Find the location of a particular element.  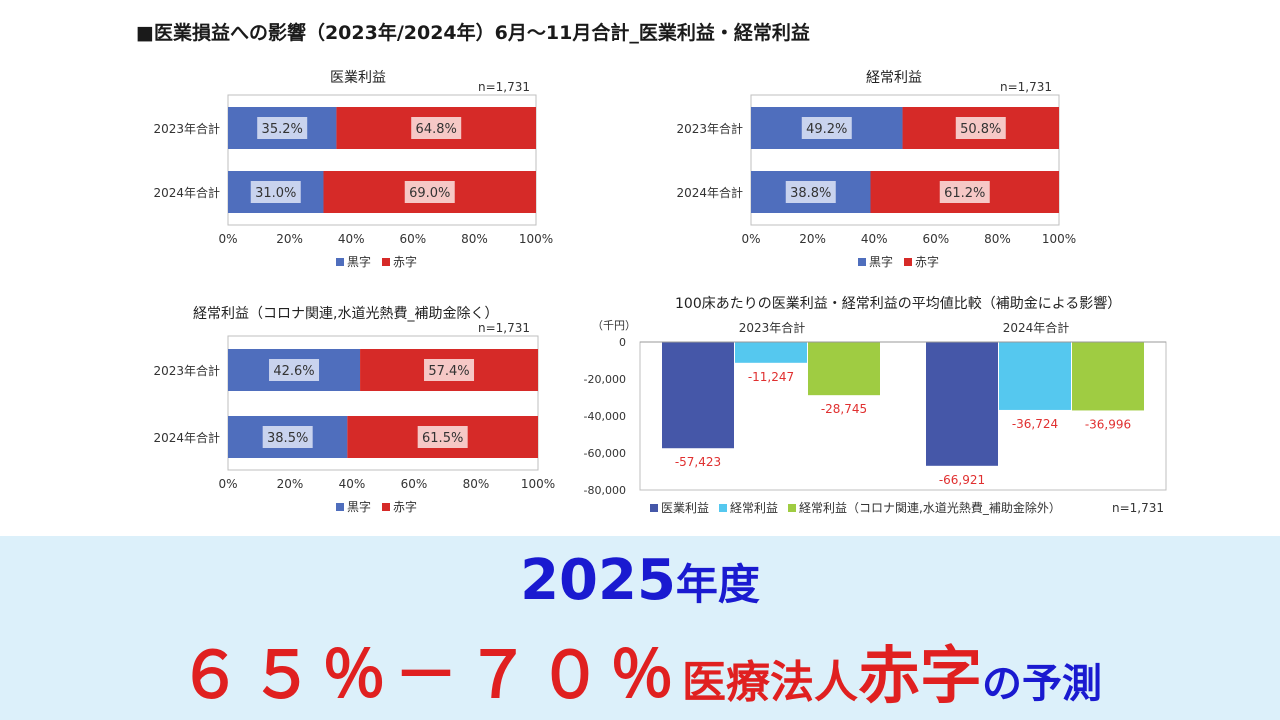

data-label: -11,247 is located at coordinates (771, 377).